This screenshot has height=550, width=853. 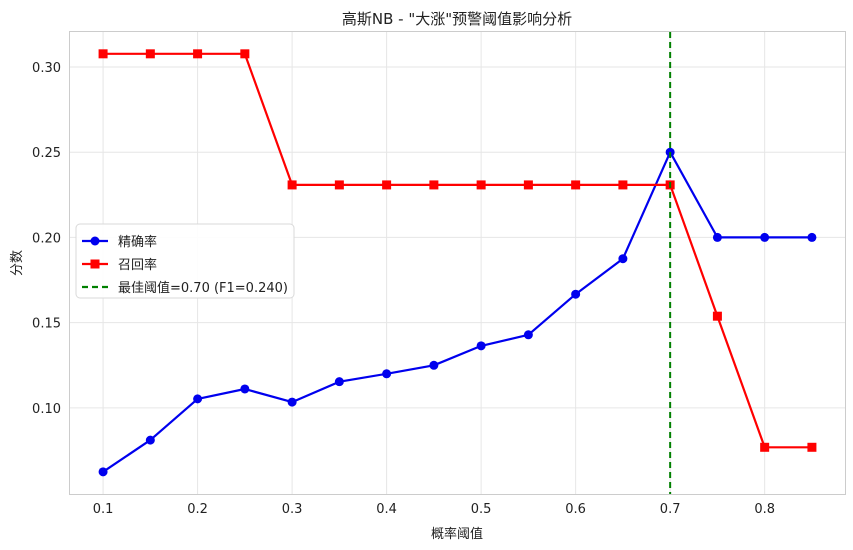 What do you see at coordinates (197, 509) in the screenshot?
I see `x-tick-label: 0.2` at bounding box center [197, 509].